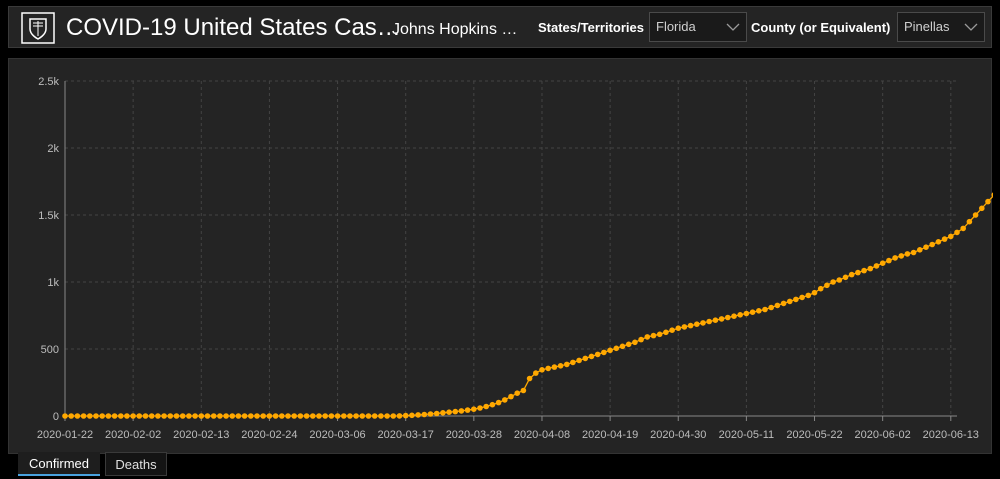 This screenshot has height=479, width=1000. What do you see at coordinates (53, 283) in the screenshot?
I see `y-tick-label: 1k` at bounding box center [53, 283].